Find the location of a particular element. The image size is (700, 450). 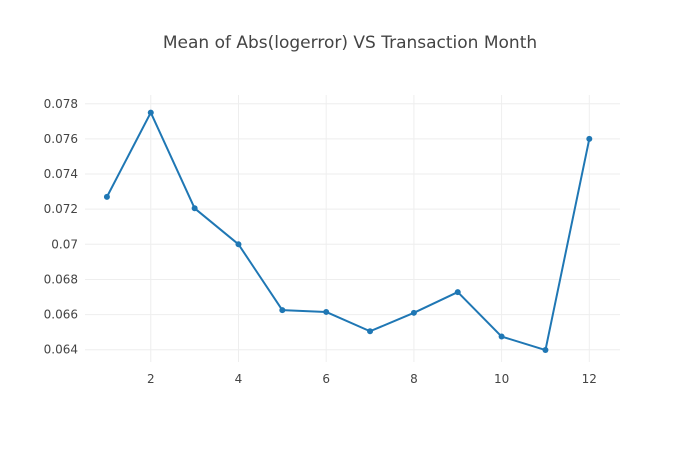

y-tick-label: 0.066 is located at coordinates (61, 315).